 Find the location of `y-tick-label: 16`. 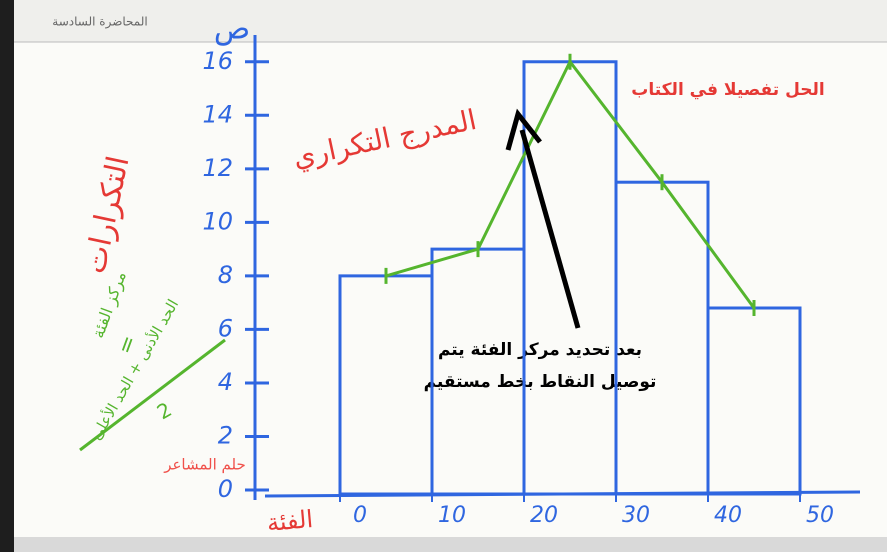

y-tick-label: 16 is located at coordinates (217, 61).